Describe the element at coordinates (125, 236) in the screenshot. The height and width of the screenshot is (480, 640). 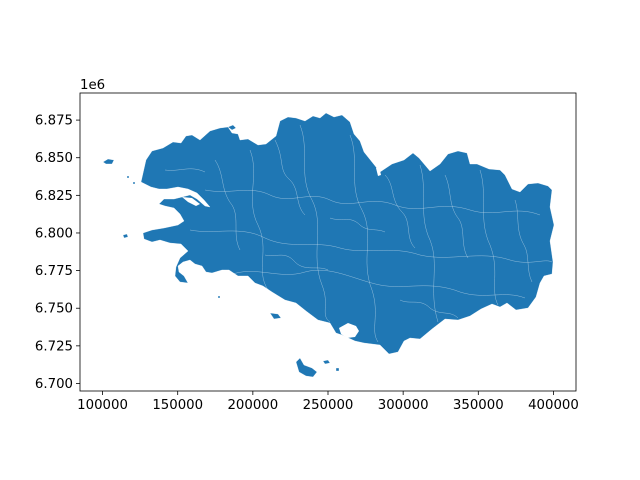
I see `island-molene` at that location.